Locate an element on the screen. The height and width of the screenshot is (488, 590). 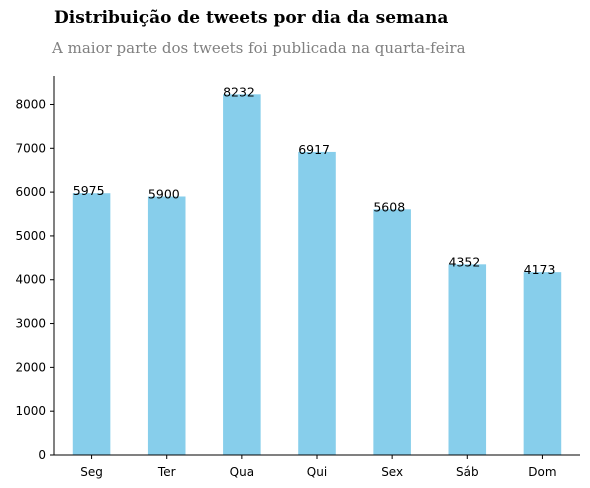
y-tick-label: 7000 is located at coordinates (30, 148).